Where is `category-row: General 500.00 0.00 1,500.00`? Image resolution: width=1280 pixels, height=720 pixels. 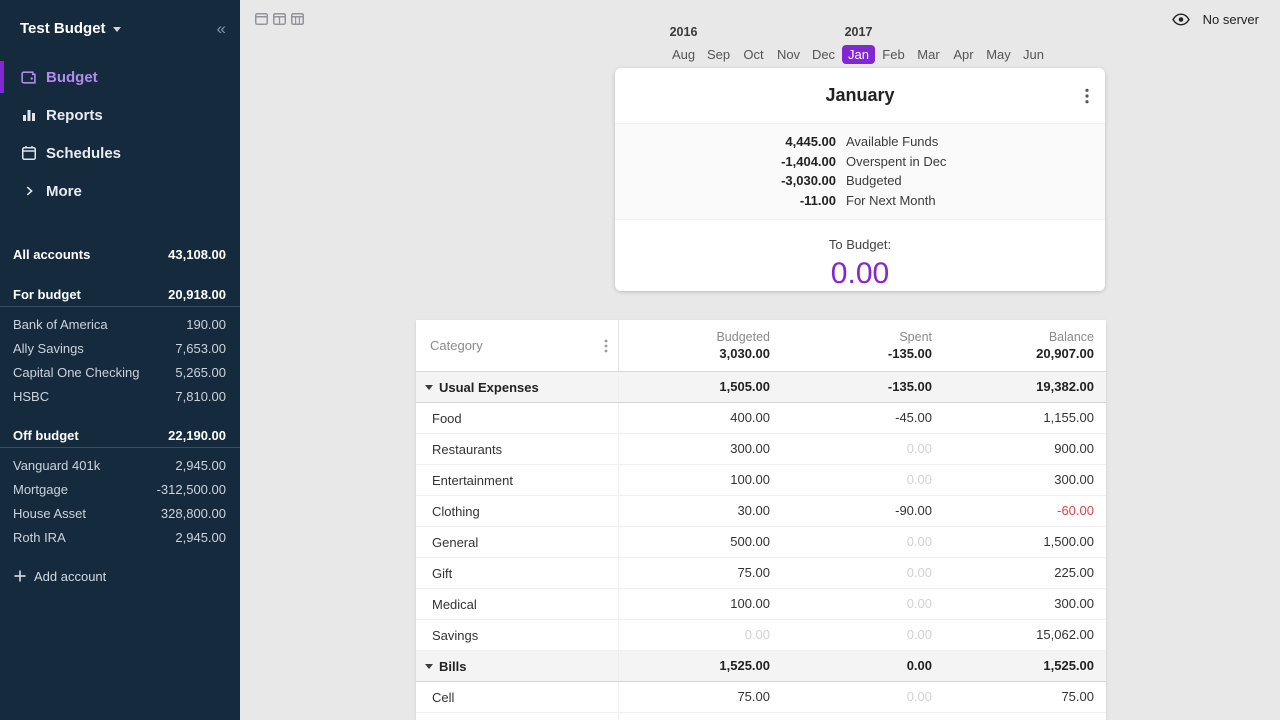
category-row: General 500.00 0.00 1,500.00 is located at coordinates (761, 542).